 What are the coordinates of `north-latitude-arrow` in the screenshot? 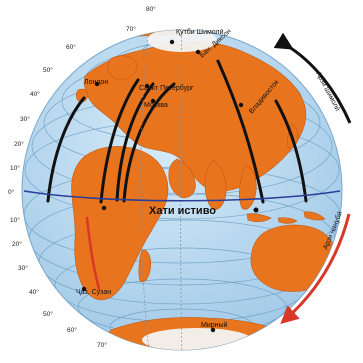 It's located at (312, 78).